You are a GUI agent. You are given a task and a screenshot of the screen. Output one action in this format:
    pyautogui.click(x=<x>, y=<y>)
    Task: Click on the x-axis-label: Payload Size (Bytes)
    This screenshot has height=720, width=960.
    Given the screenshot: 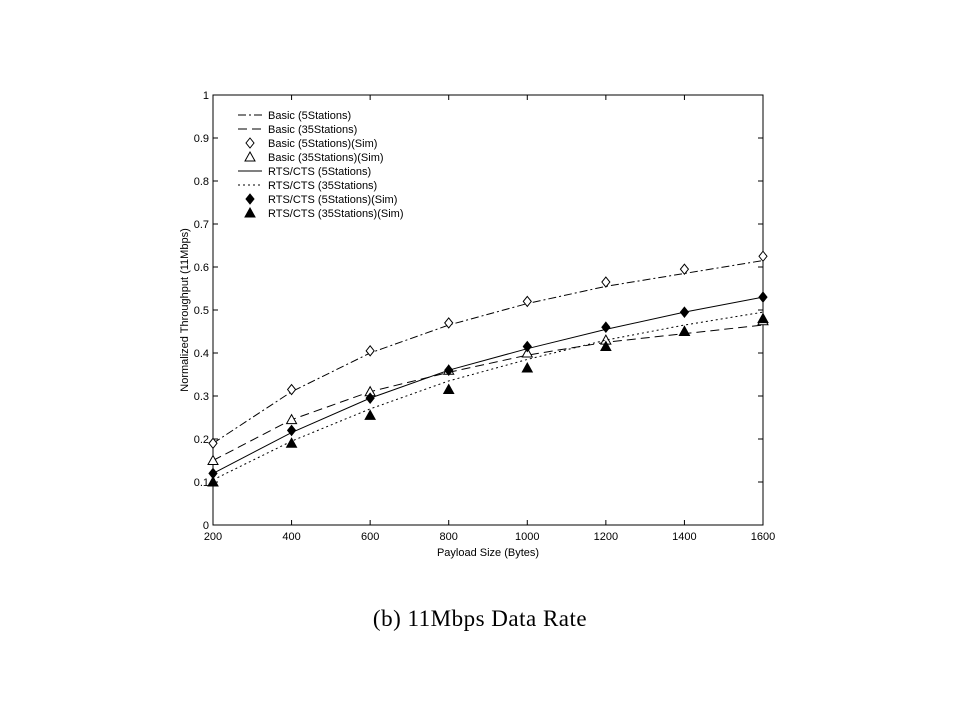 What is the action you would take?
    pyautogui.click(x=488, y=553)
    